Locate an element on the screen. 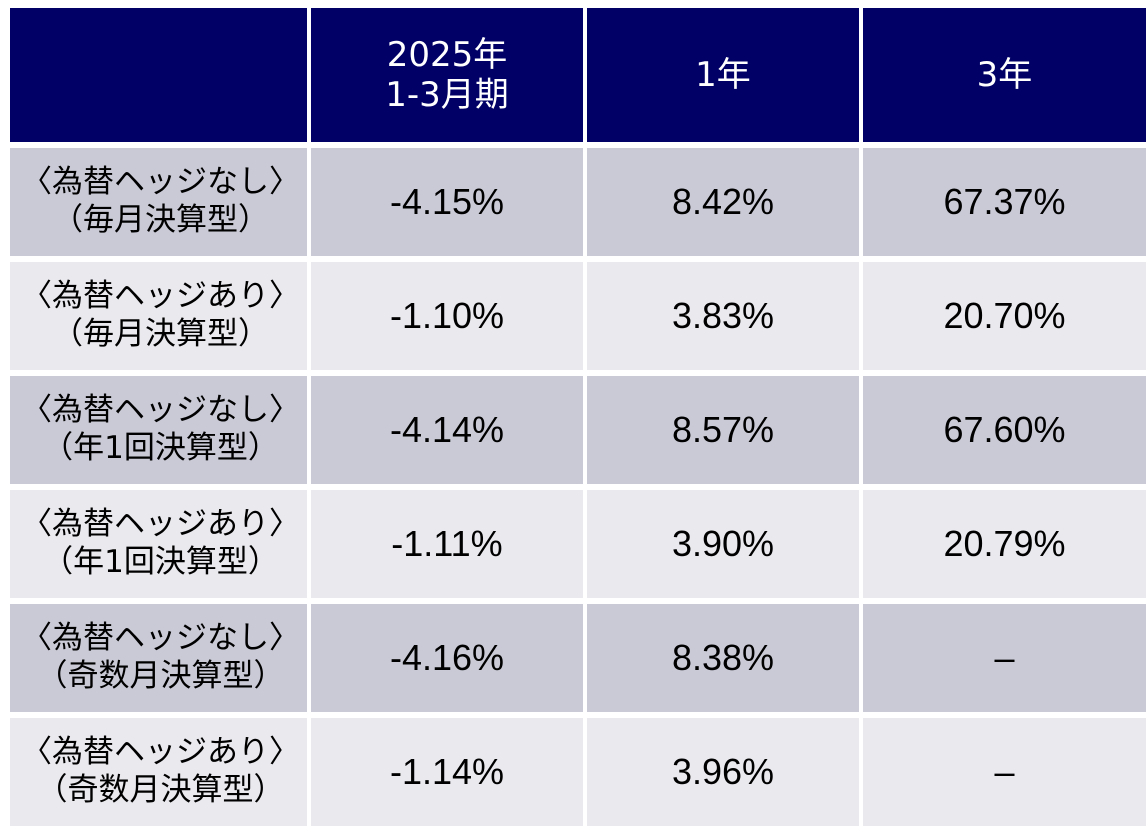 This screenshot has height=836, width=1146. row-label: 〈為替ヘッジなし〉 （奇数月決算型） is located at coordinates (158, 658).